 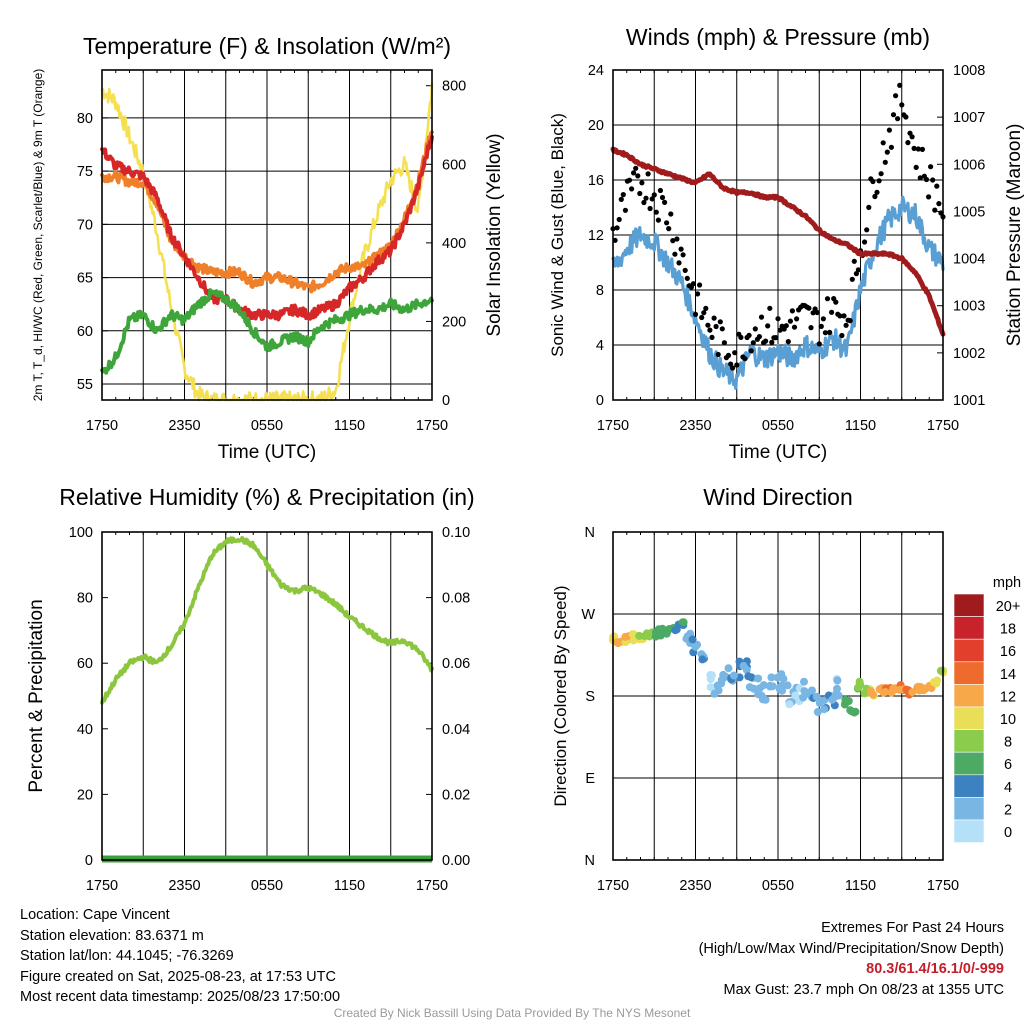 I want to click on extremes-values: 80.3/61.4/16.1/0/-999, so click(x=935, y=969).